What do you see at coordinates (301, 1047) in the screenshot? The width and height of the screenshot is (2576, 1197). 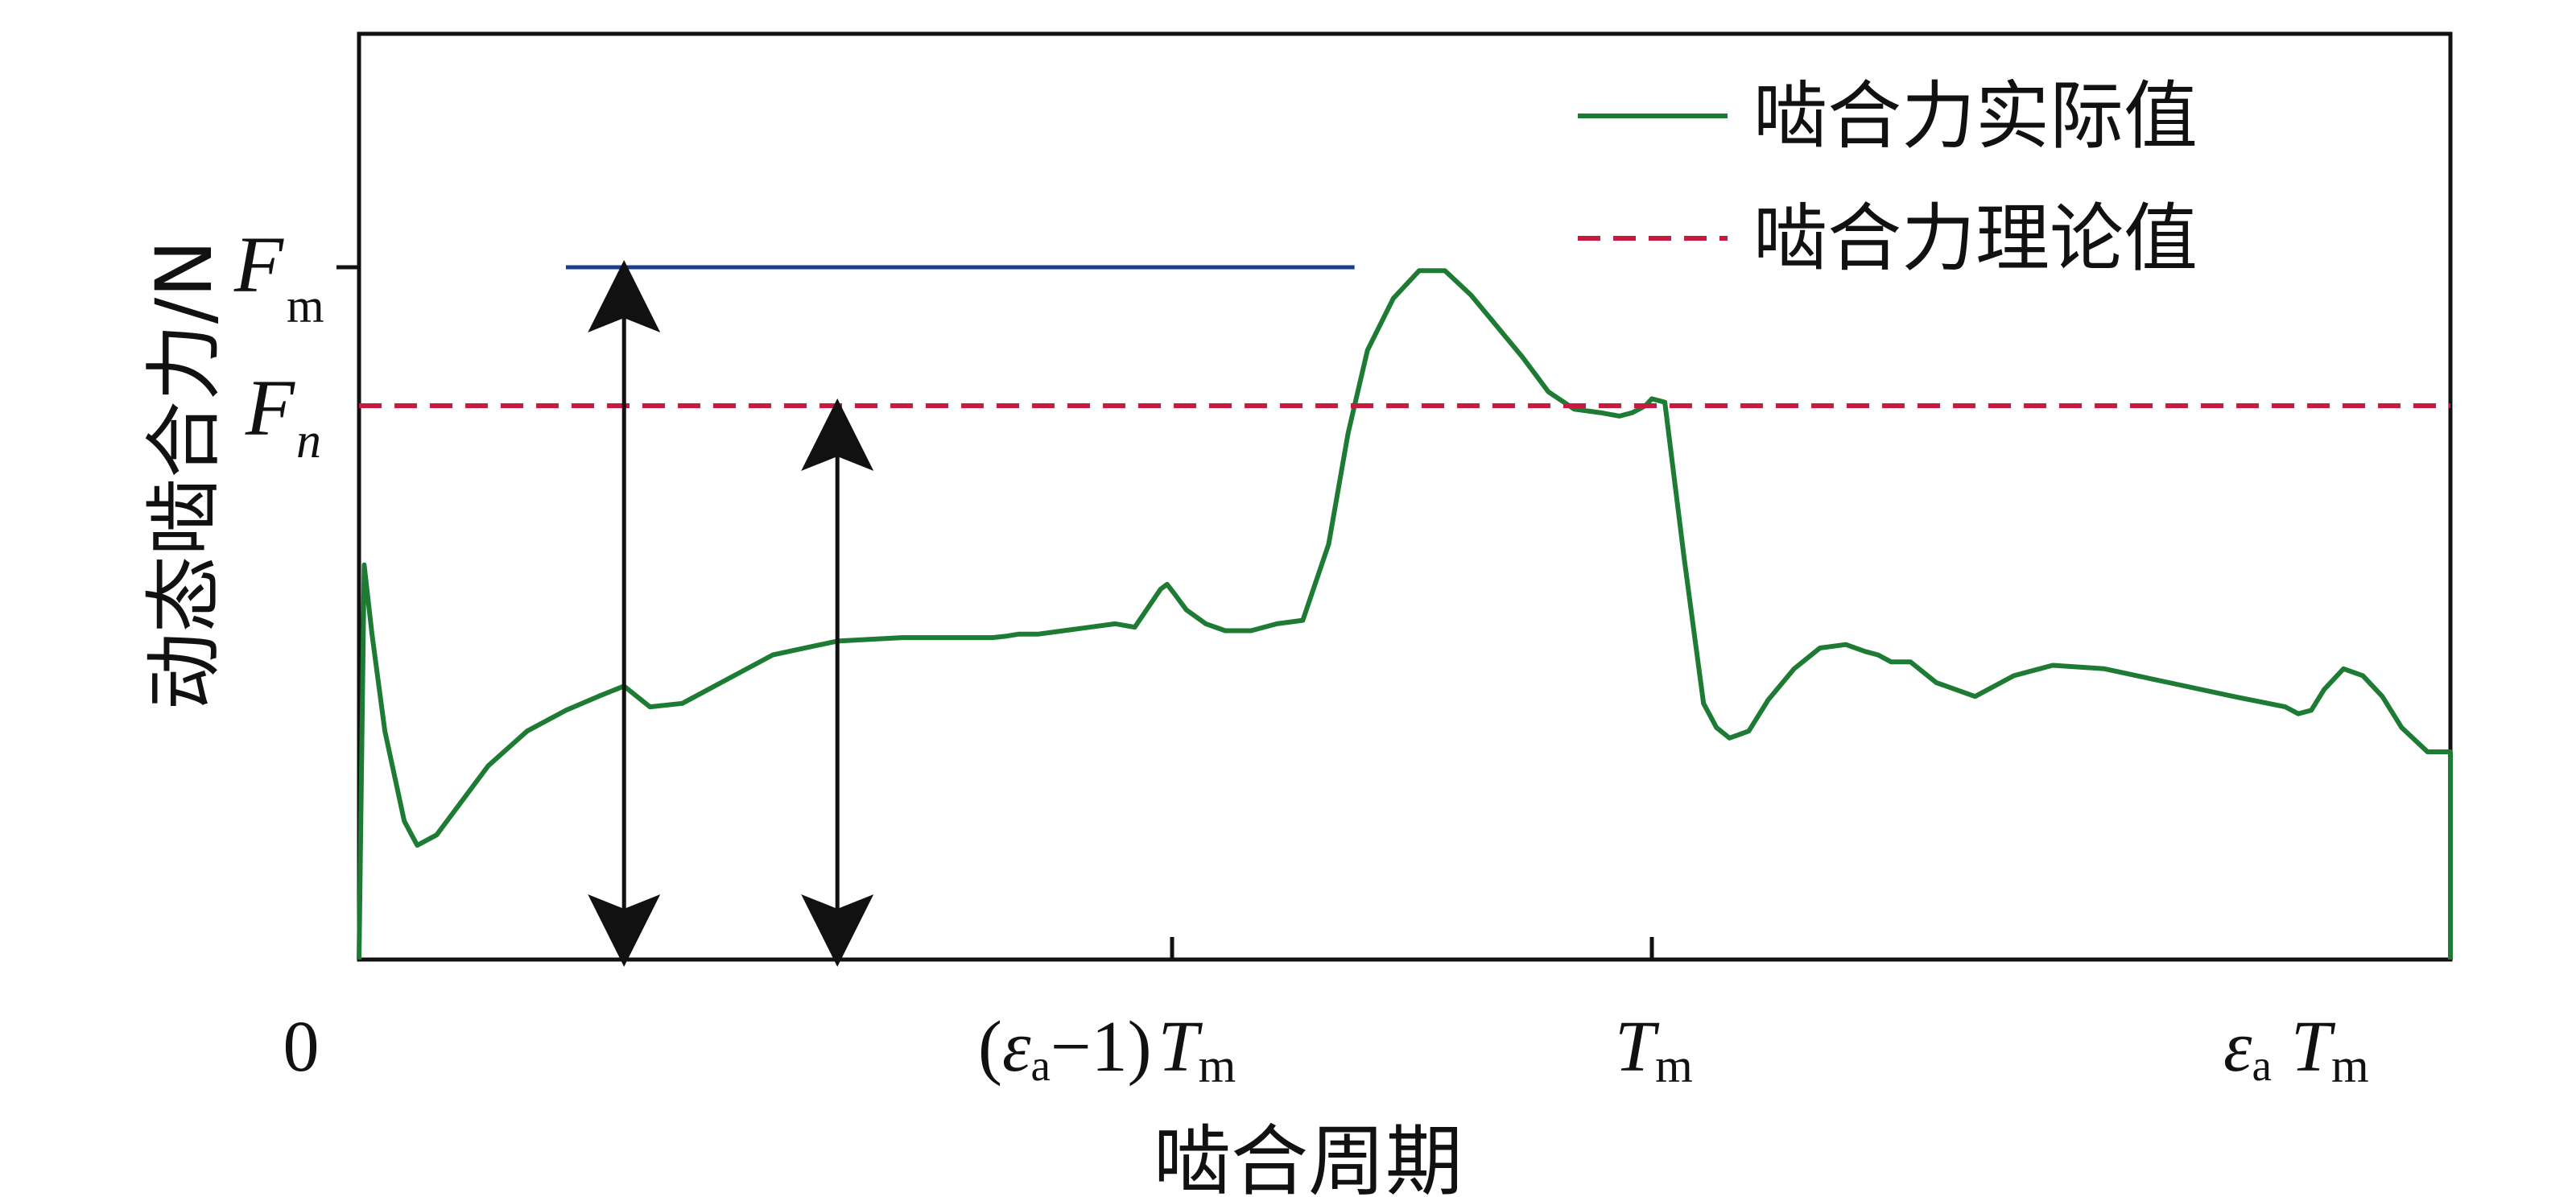 I see `x-tick-label-zero: 0` at bounding box center [301, 1047].